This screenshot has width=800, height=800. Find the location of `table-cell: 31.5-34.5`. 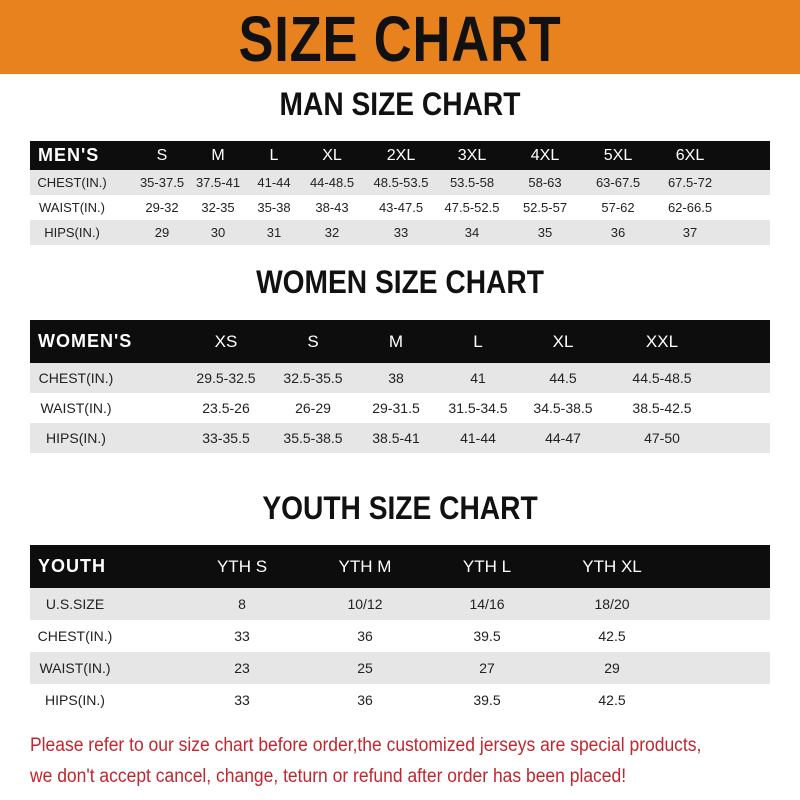

table-cell: 31.5-34.5 is located at coordinates (478, 408).